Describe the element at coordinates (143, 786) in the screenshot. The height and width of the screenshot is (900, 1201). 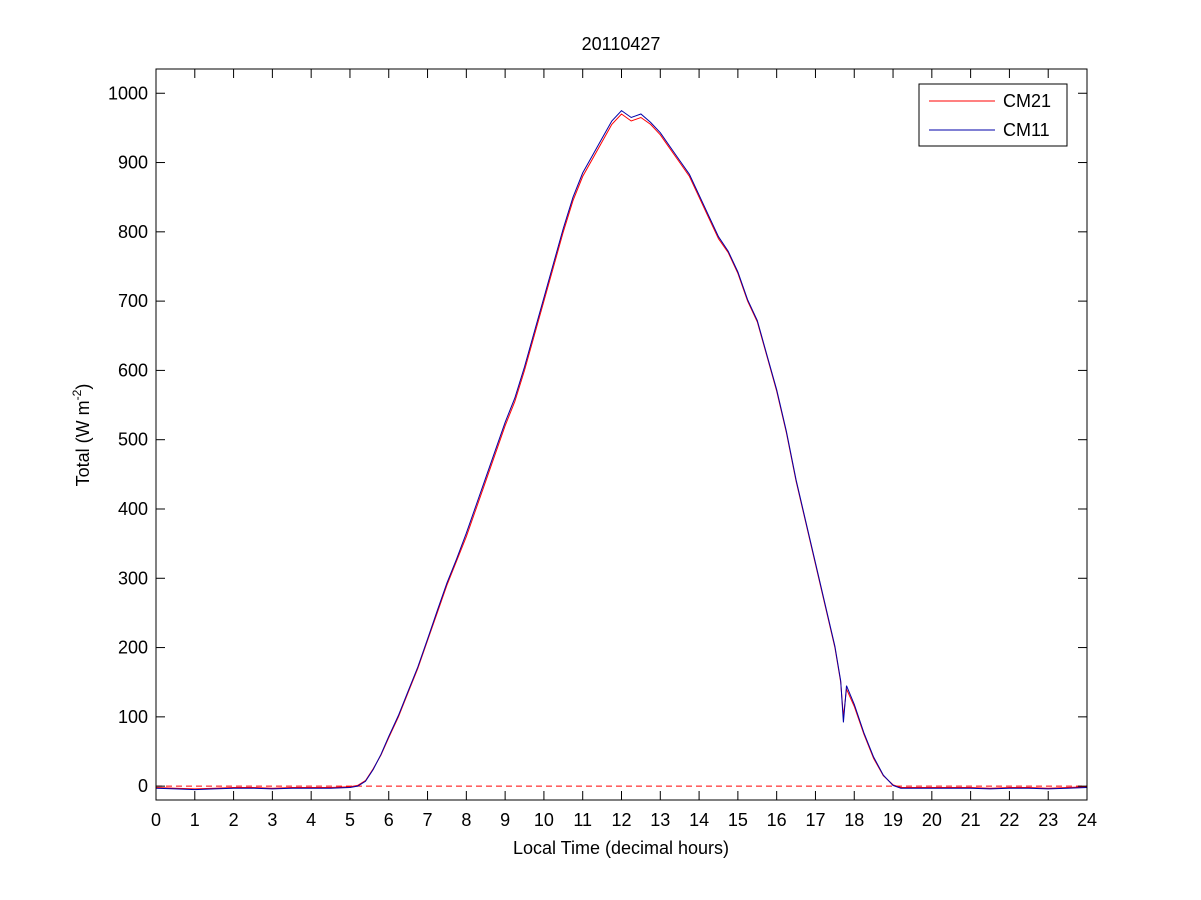
I see `y-tick-label: 0` at that location.